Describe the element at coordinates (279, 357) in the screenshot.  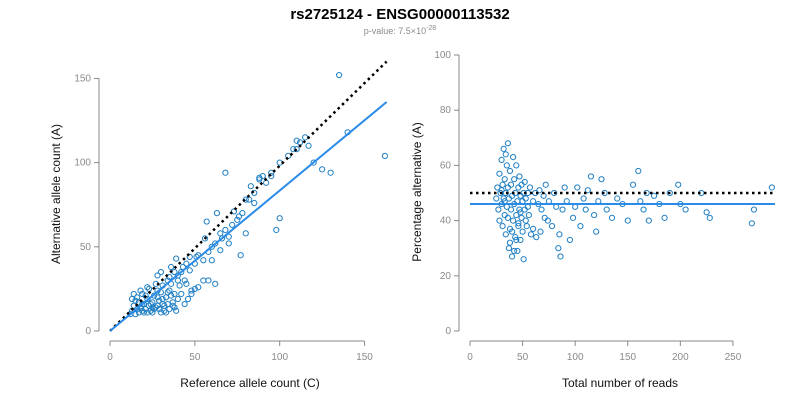
I see `left-x-tick-label: 100` at that location.